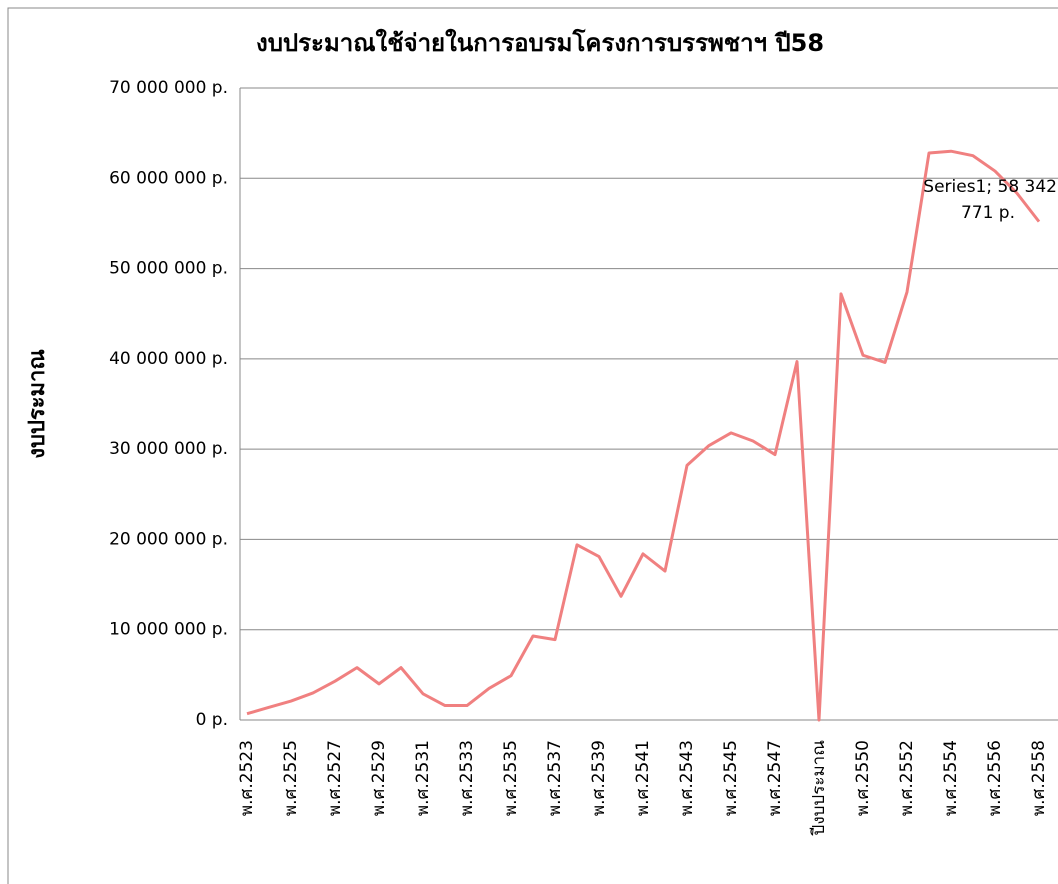 This screenshot has height=884, width=1058. What do you see at coordinates (379, 778) in the screenshot?
I see `x-tick-label: พ.ศ.2529` at bounding box center [379, 778].